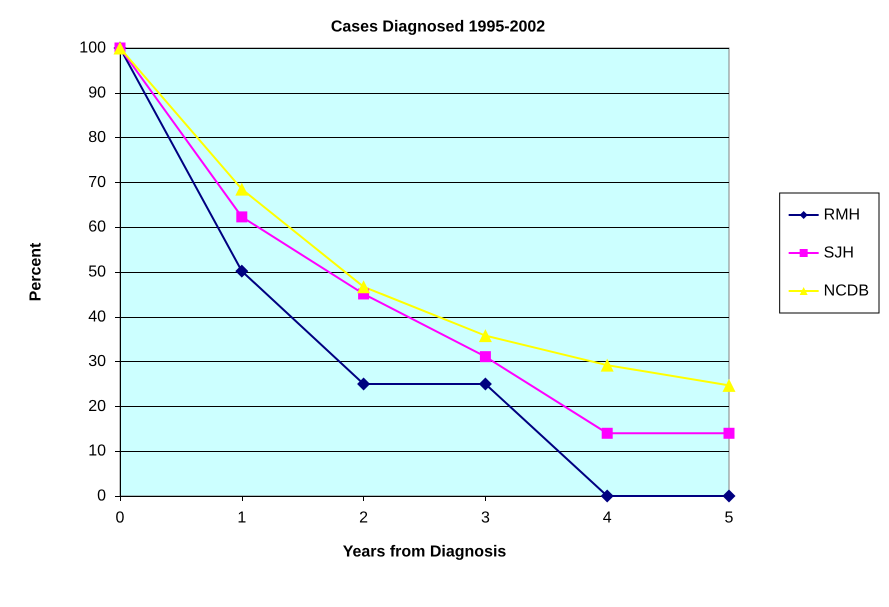 The width and height of the screenshot is (889, 607). I want to click on y-tick-label: 40, so click(97, 317).